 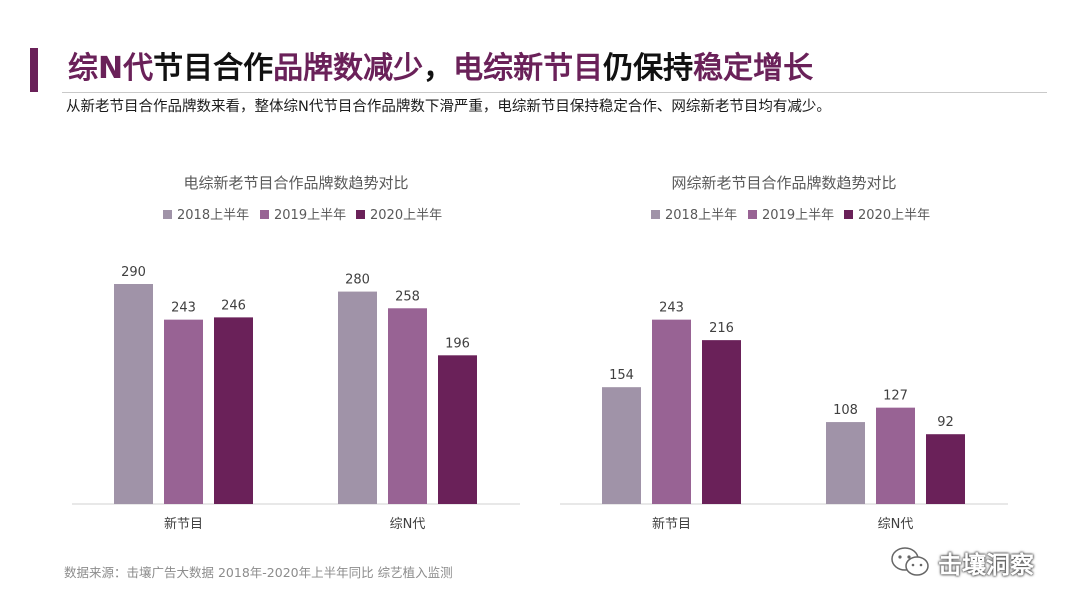 What do you see at coordinates (910, 561) in the screenshot?
I see `wechat-icon` at bounding box center [910, 561].